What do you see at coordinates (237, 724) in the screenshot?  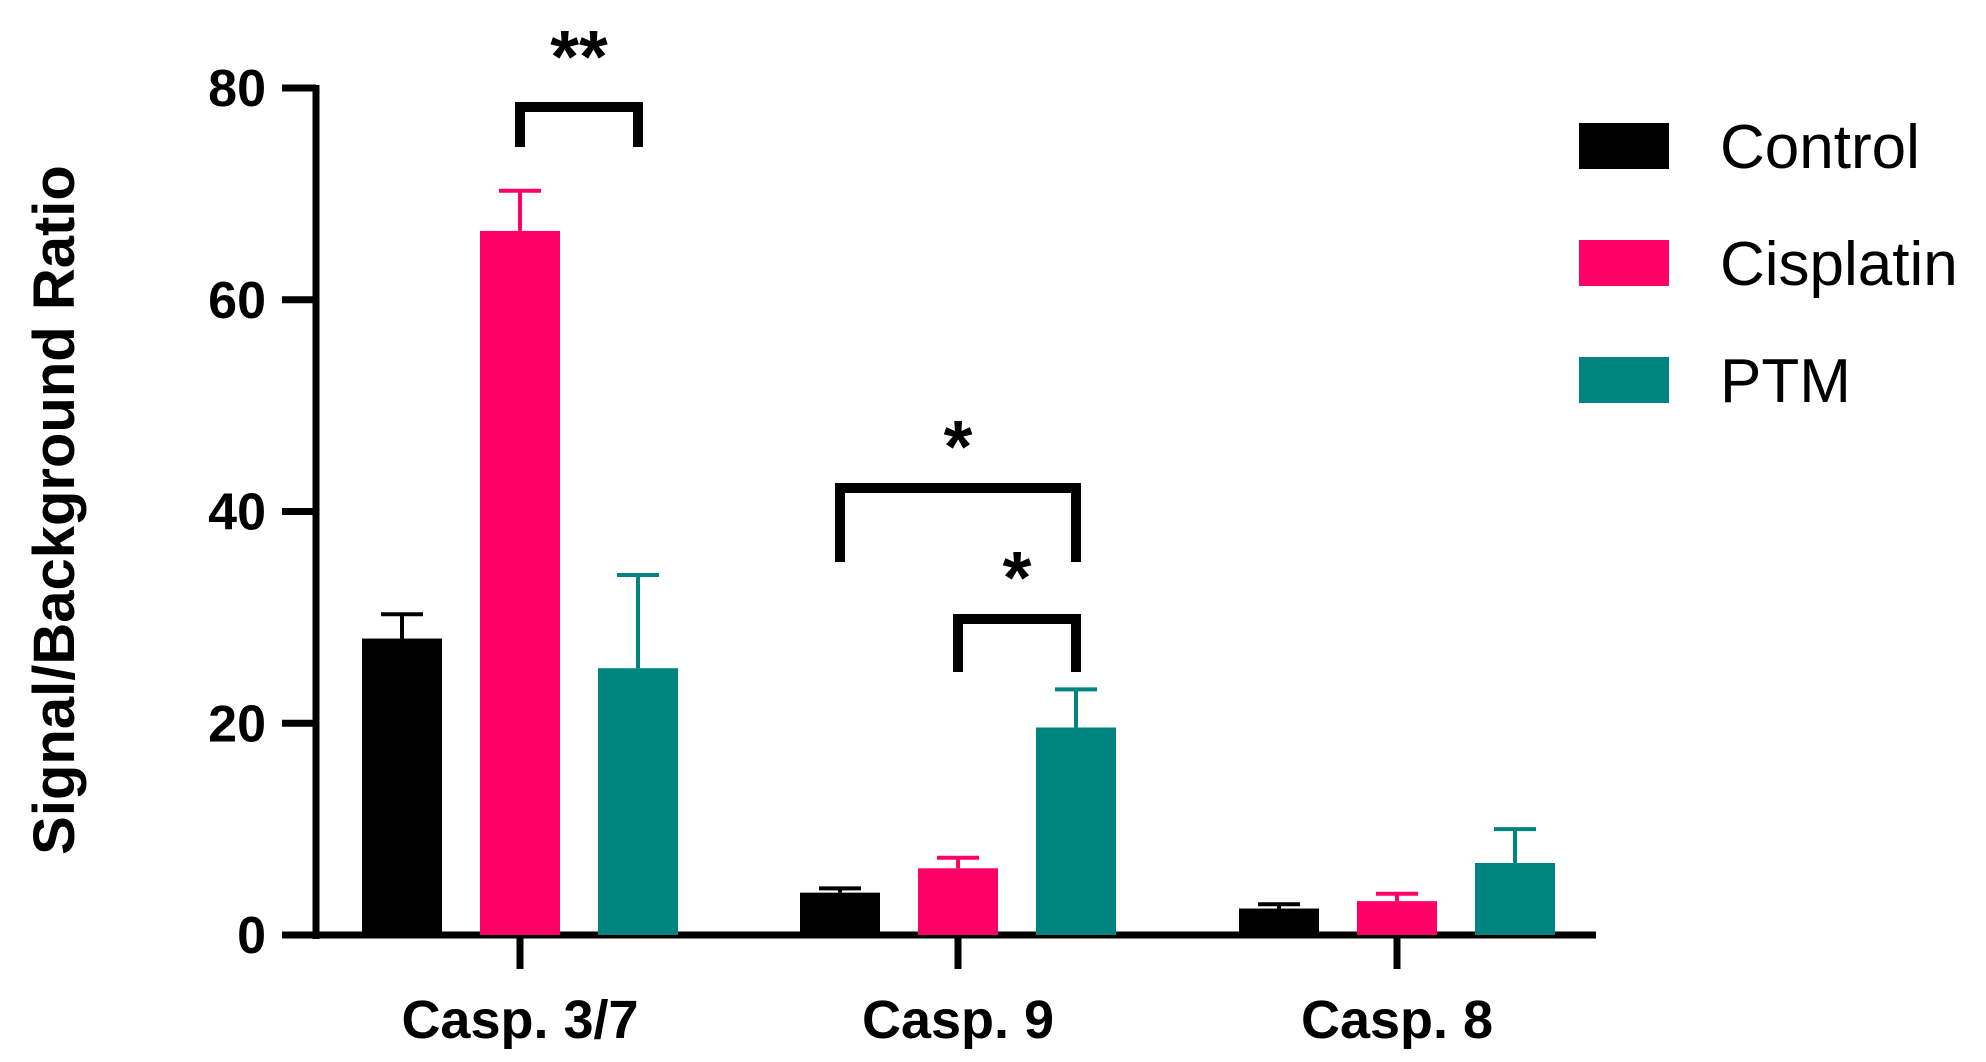 I see `y-tick-label: 20` at bounding box center [237, 724].